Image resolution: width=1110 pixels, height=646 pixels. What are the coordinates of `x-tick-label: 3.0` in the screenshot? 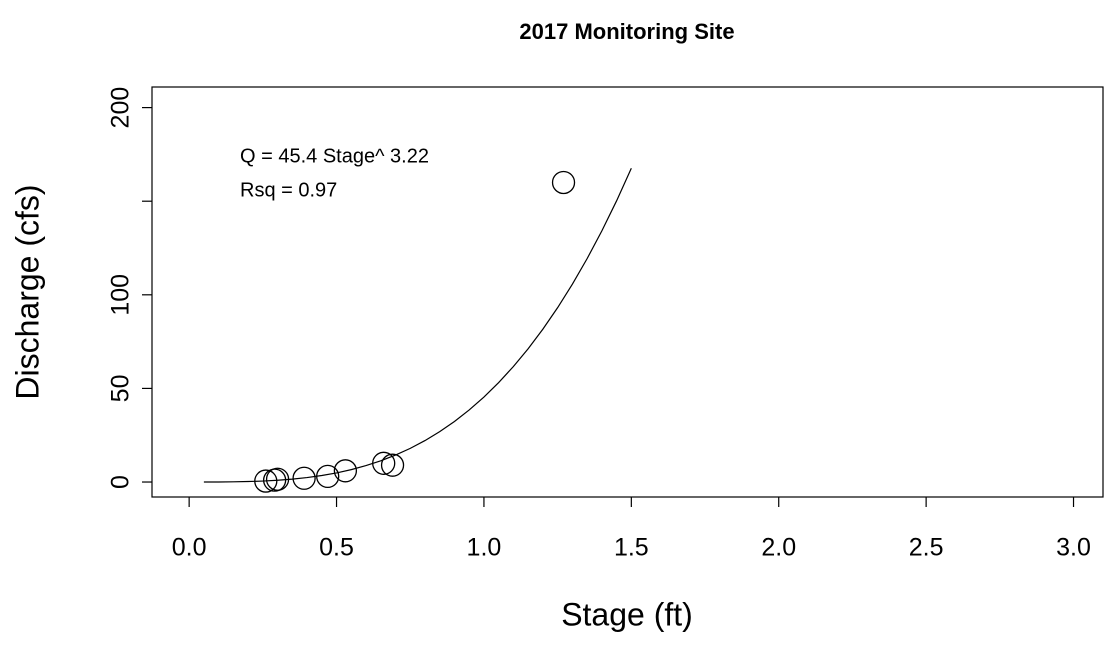 It's located at (1073, 548).